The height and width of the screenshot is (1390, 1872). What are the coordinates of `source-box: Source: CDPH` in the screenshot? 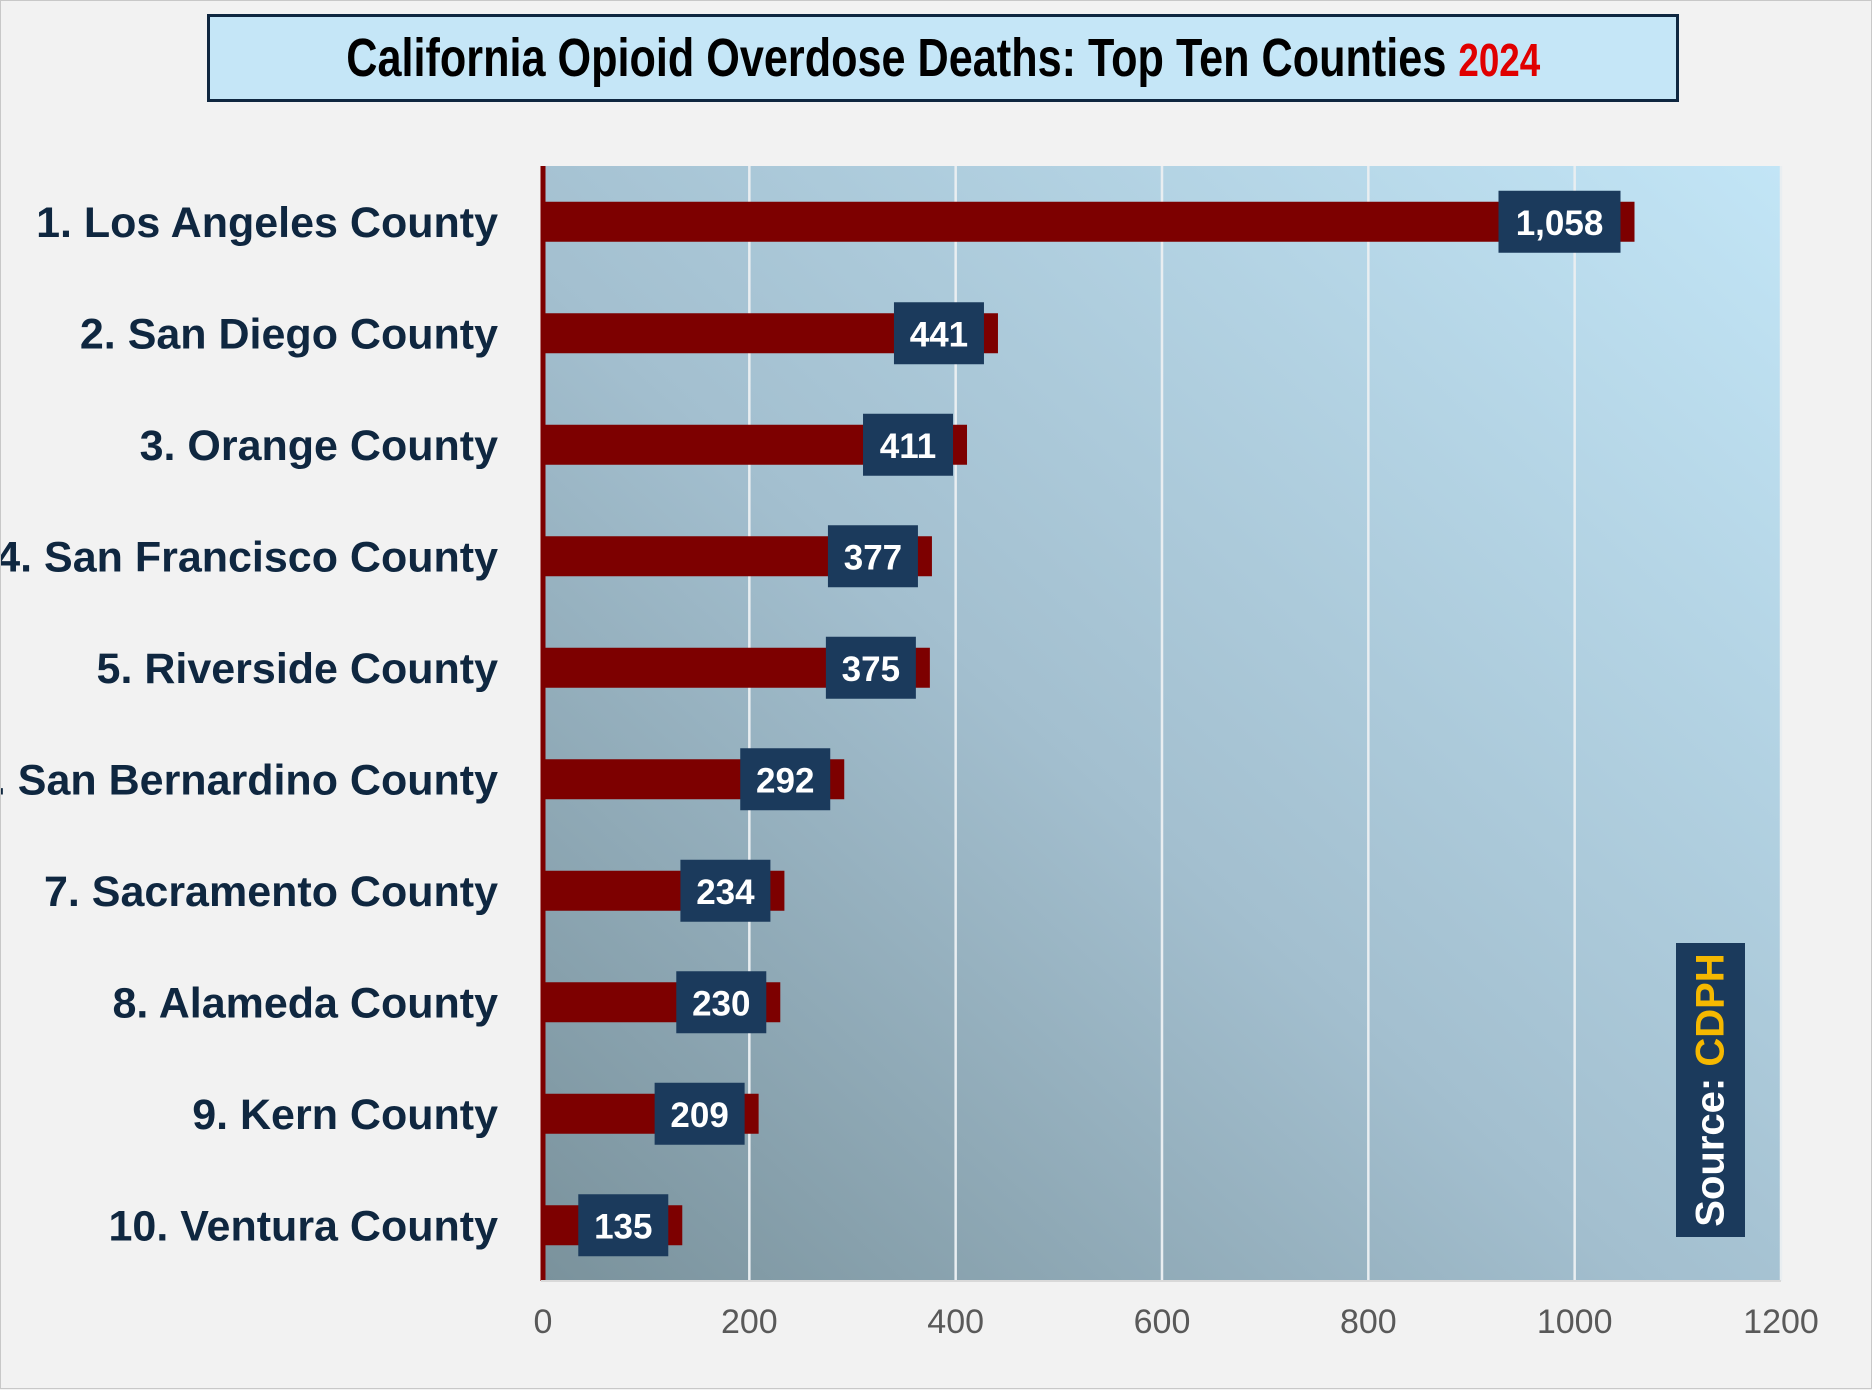 It's located at (1710, 1090).